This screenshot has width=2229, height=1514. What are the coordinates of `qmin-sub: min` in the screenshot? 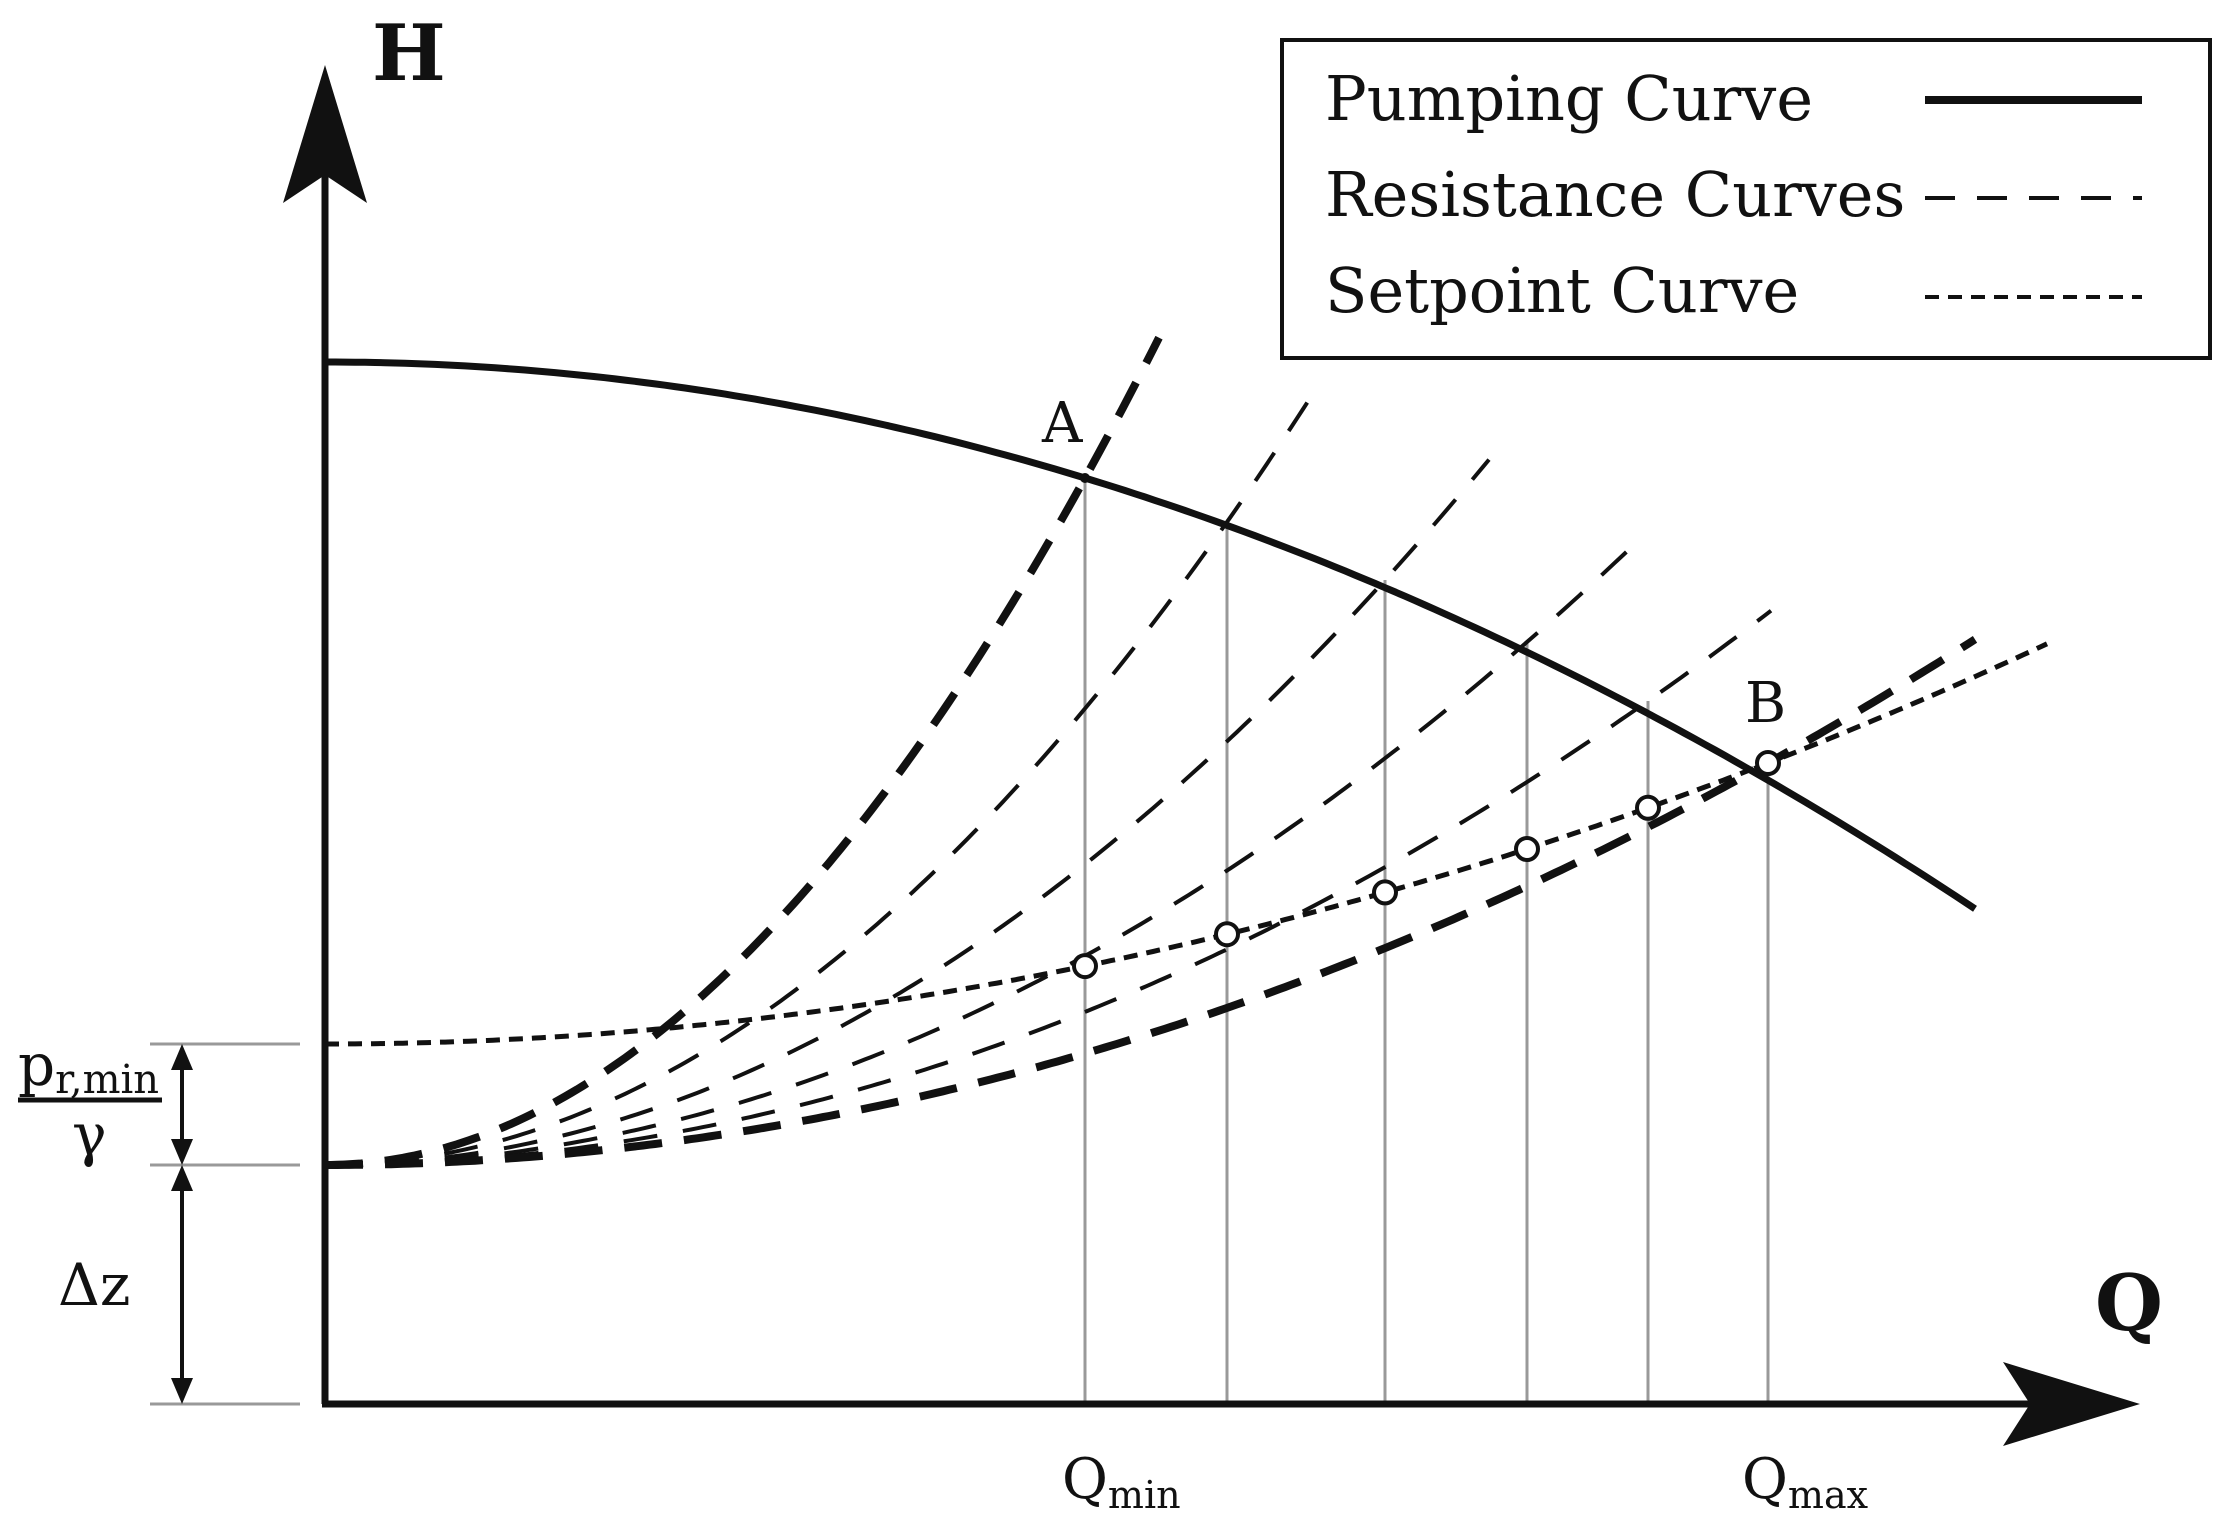 It's located at (1144, 1493).